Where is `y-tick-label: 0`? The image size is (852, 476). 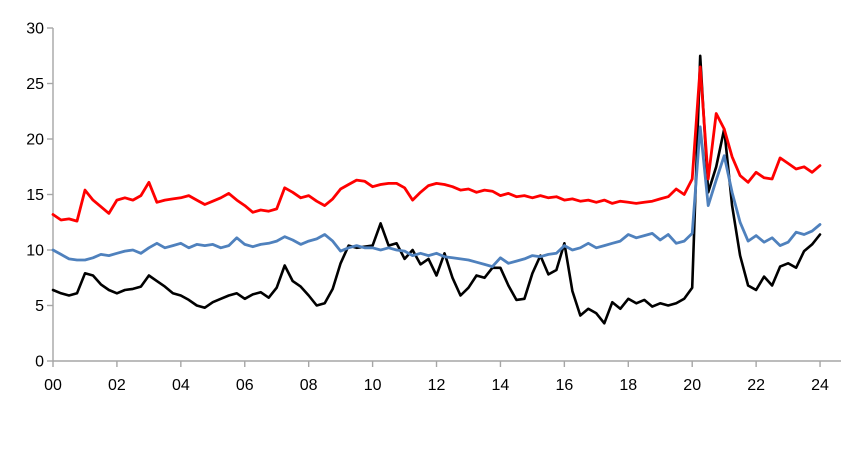
y-tick-label: 0 is located at coordinates (39, 362).